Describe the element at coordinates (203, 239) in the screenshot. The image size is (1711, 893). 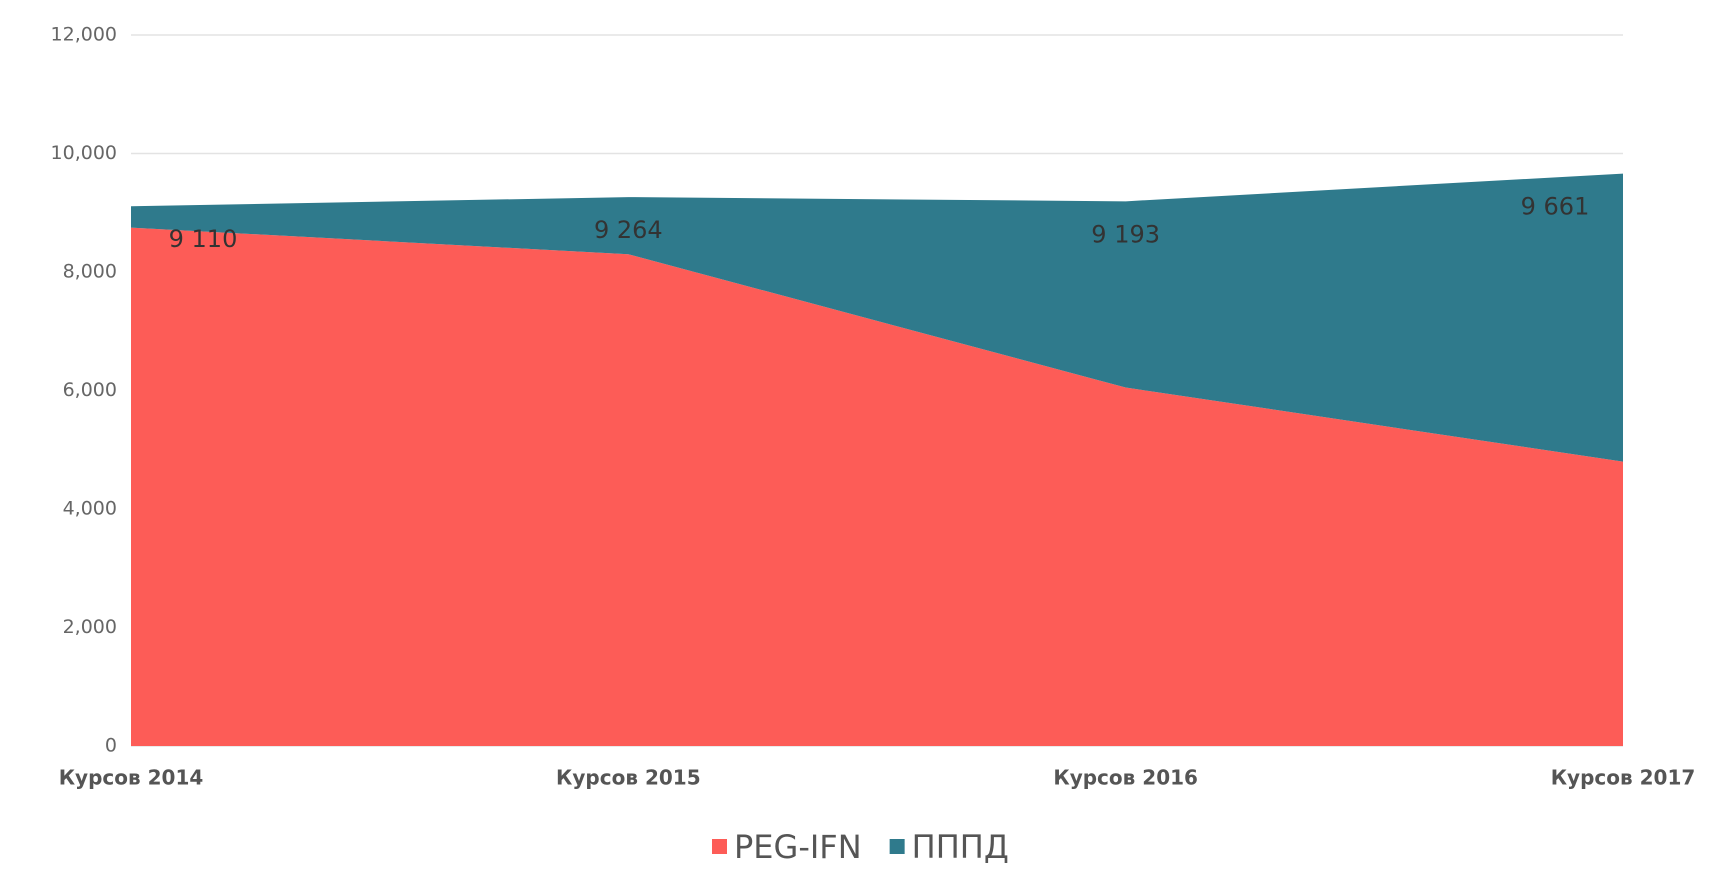
I see `data-label: 9 110` at that location.